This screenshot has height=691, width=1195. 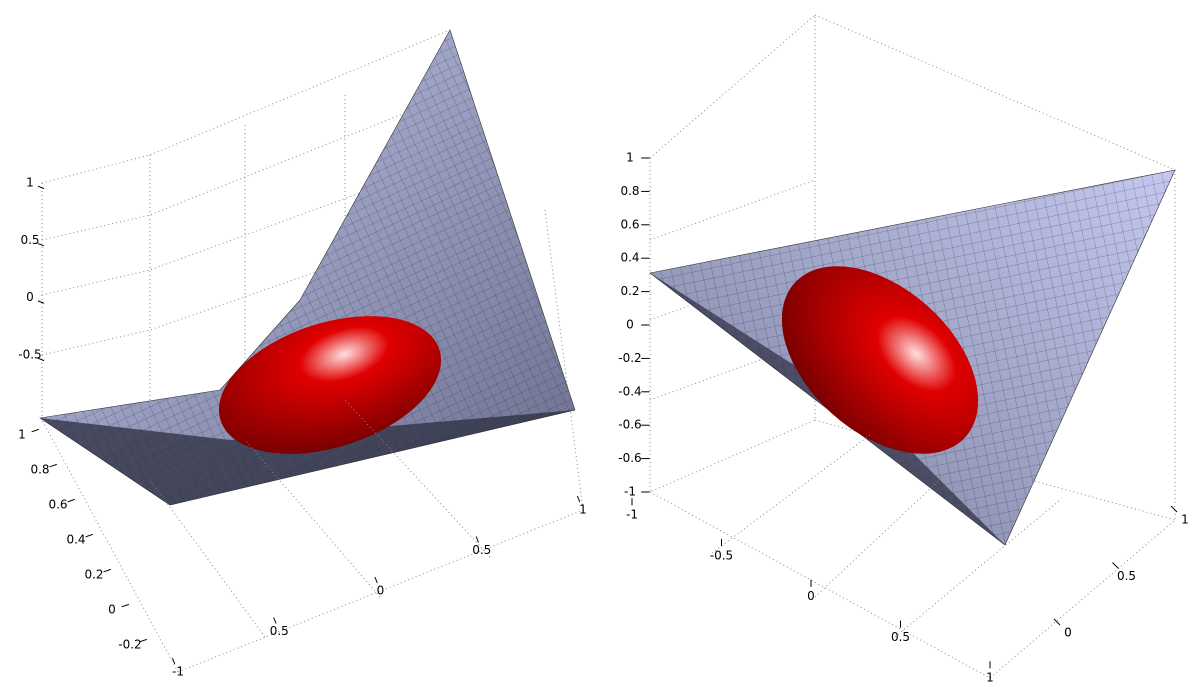 I want to click on y-tick-label: 0.6, so click(x=57, y=505).